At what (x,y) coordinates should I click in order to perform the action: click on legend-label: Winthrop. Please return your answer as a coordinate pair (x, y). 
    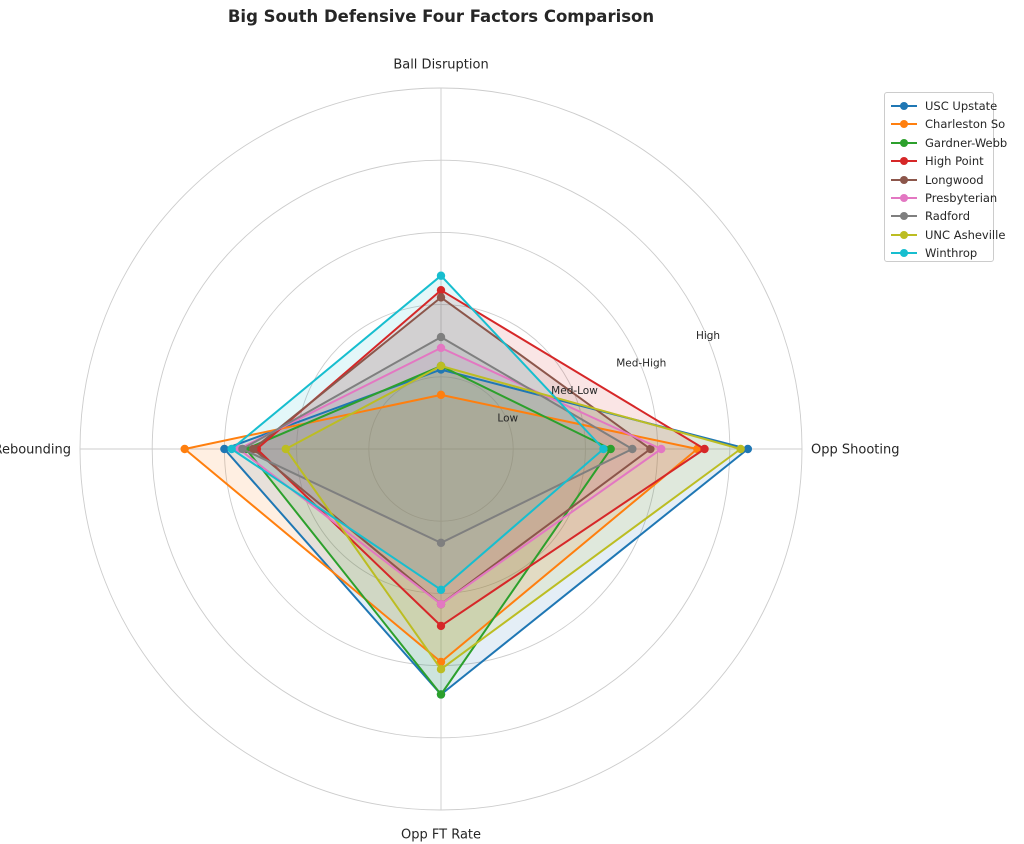
    Looking at the image, I should click on (951, 253).